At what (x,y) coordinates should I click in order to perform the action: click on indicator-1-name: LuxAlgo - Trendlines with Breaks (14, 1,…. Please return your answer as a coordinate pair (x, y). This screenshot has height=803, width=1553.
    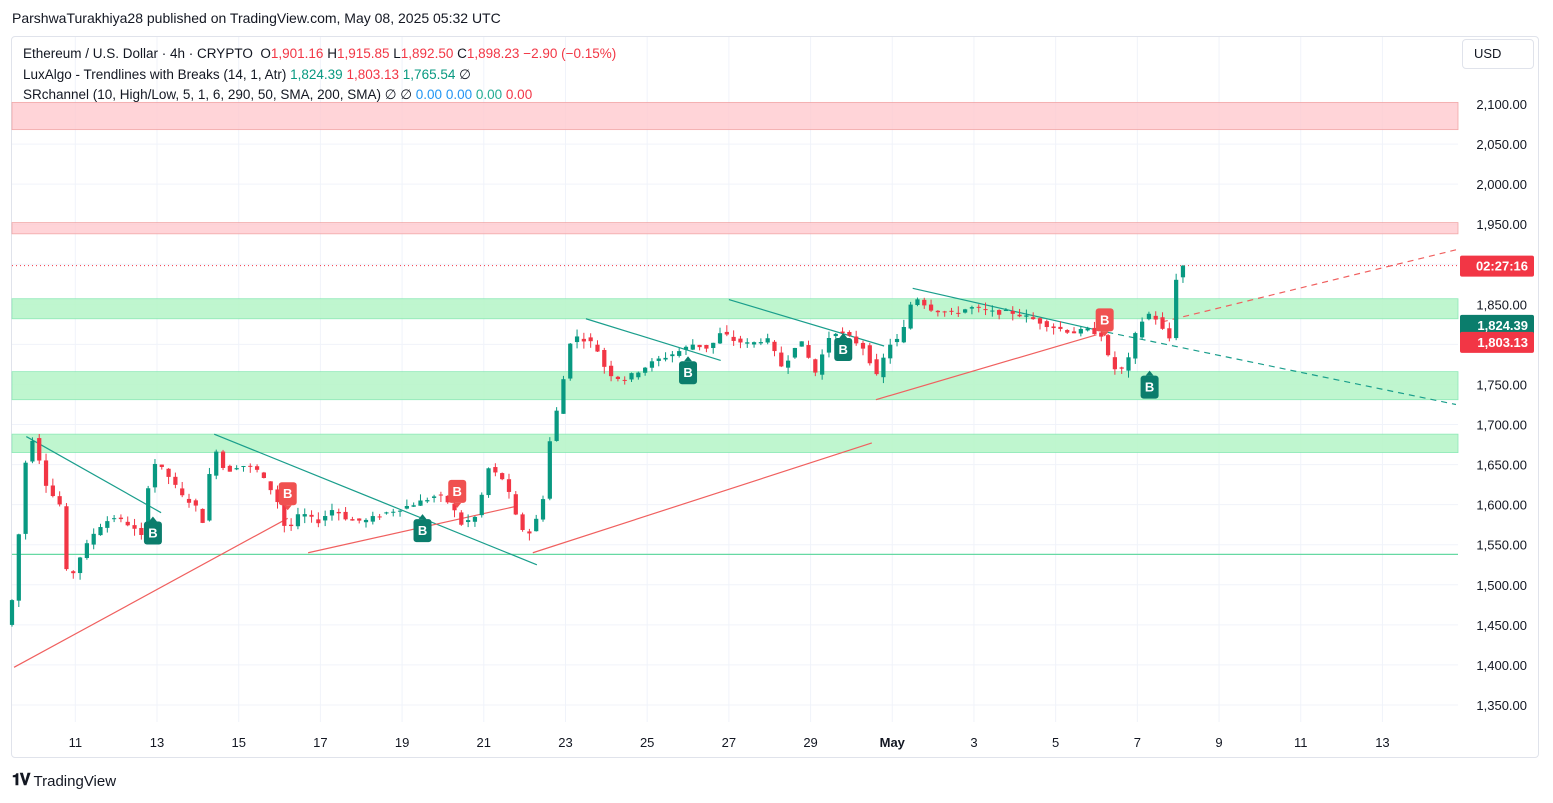
    Looking at the image, I should click on (155, 74).